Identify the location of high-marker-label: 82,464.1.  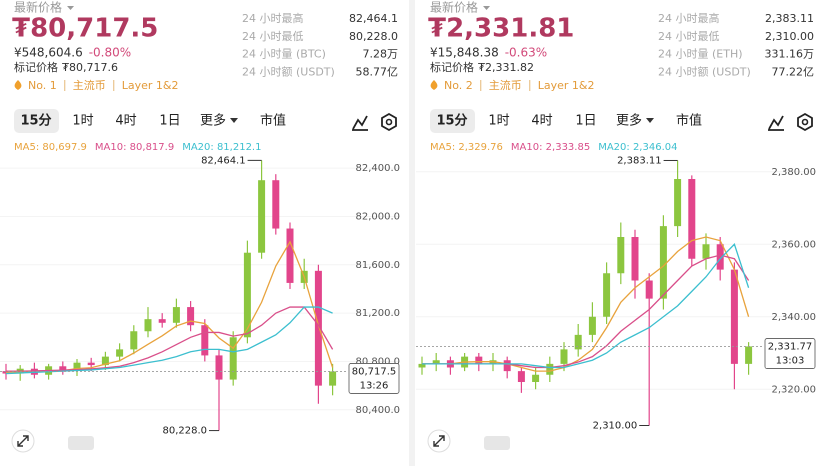
(223, 160).